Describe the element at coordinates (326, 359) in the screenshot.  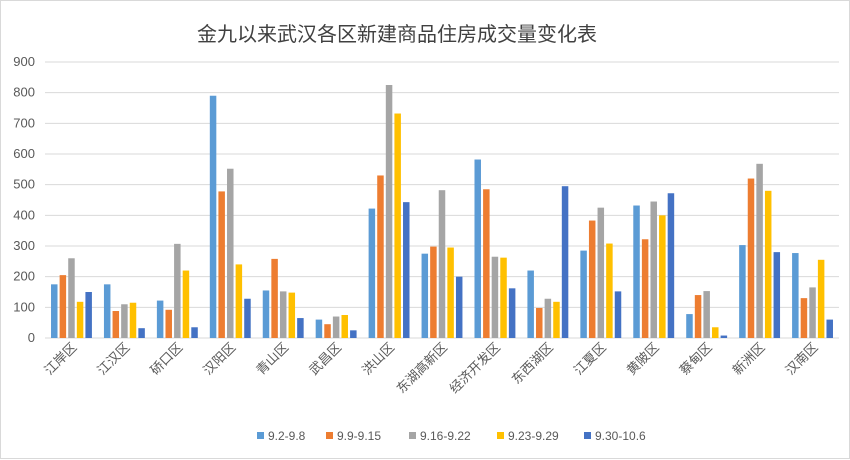
I see `x-tick-label: 武昌区` at that location.